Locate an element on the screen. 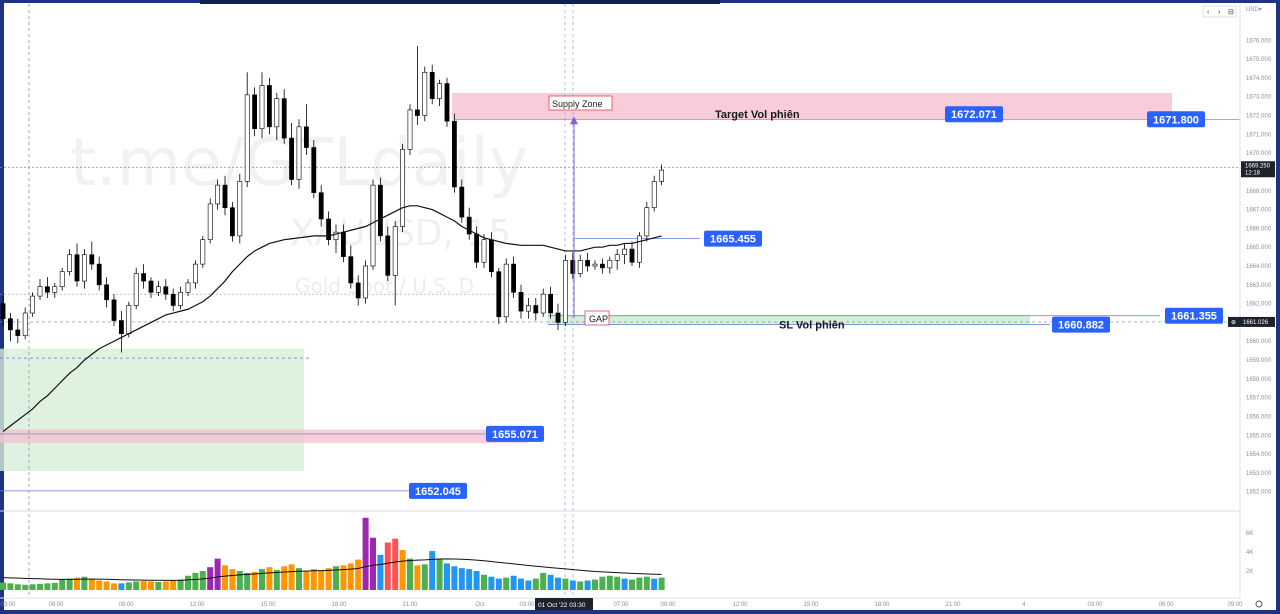 The width and height of the screenshot is (1280, 614). zoom-controls is located at coordinates (1219, 11).